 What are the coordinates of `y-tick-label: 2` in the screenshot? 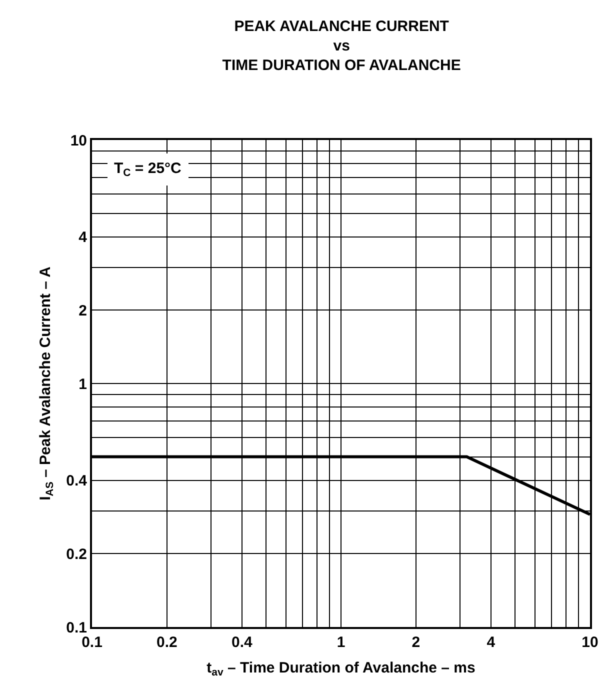 It's located at (82, 311).